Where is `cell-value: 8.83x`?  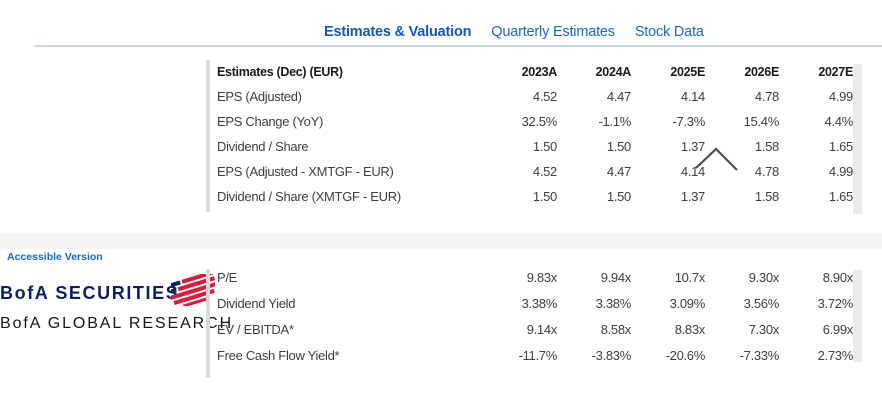
cell-value: 8.83x is located at coordinates (690, 329).